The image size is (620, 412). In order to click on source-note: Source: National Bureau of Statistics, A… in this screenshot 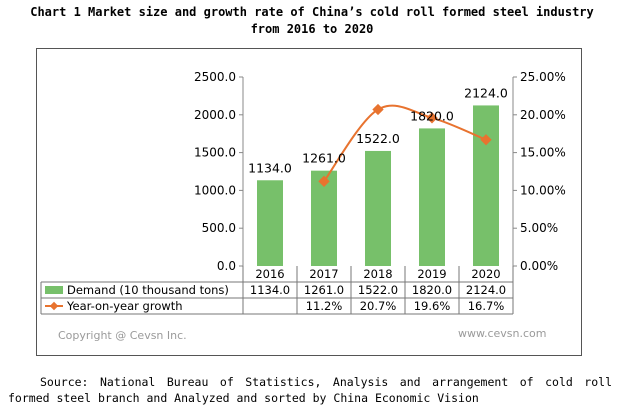, I will do `click(310, 390)`.